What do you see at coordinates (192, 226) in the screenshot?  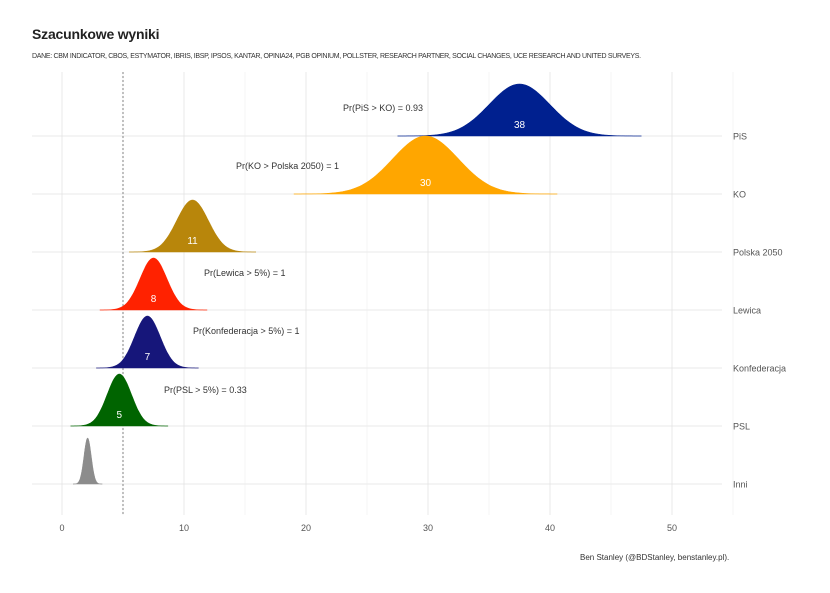 I see `density-polska-2050` at bounding box center [192, 226].